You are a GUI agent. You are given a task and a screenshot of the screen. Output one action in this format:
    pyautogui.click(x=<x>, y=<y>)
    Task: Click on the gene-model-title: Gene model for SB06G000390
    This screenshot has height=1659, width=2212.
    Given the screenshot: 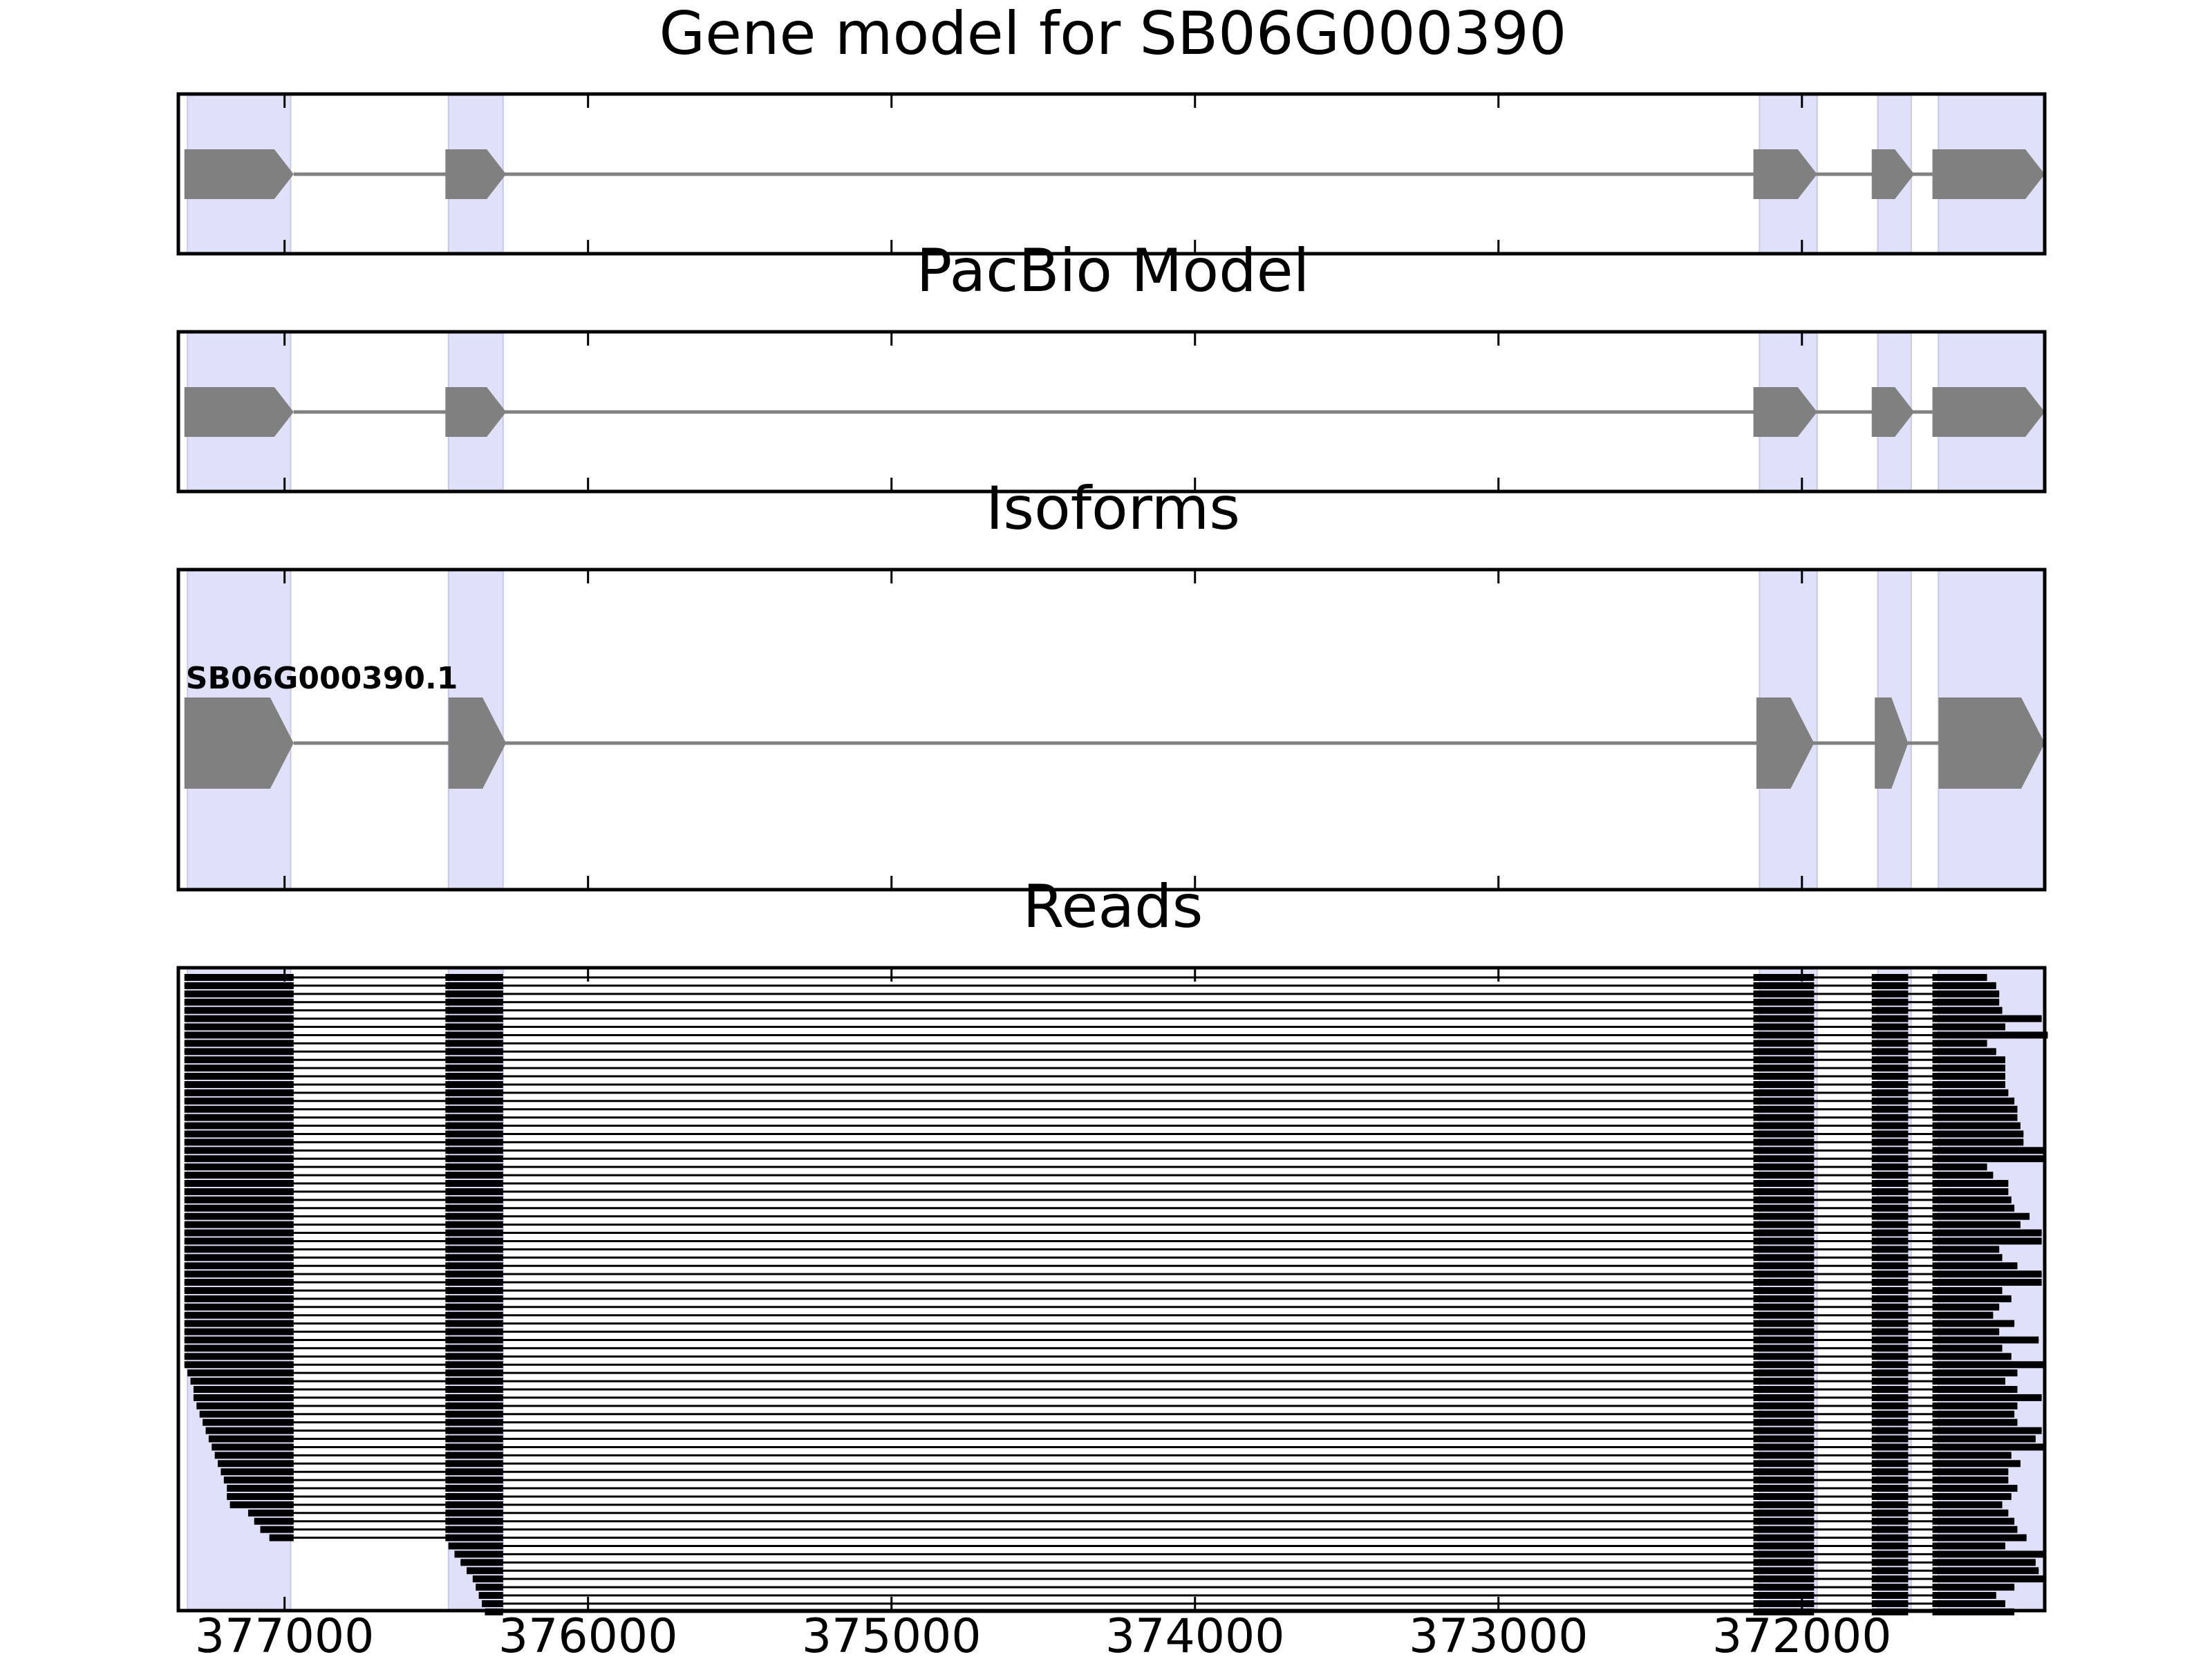 What is the action you would take?
    pyautogui.click(x=1113, y=34)
    